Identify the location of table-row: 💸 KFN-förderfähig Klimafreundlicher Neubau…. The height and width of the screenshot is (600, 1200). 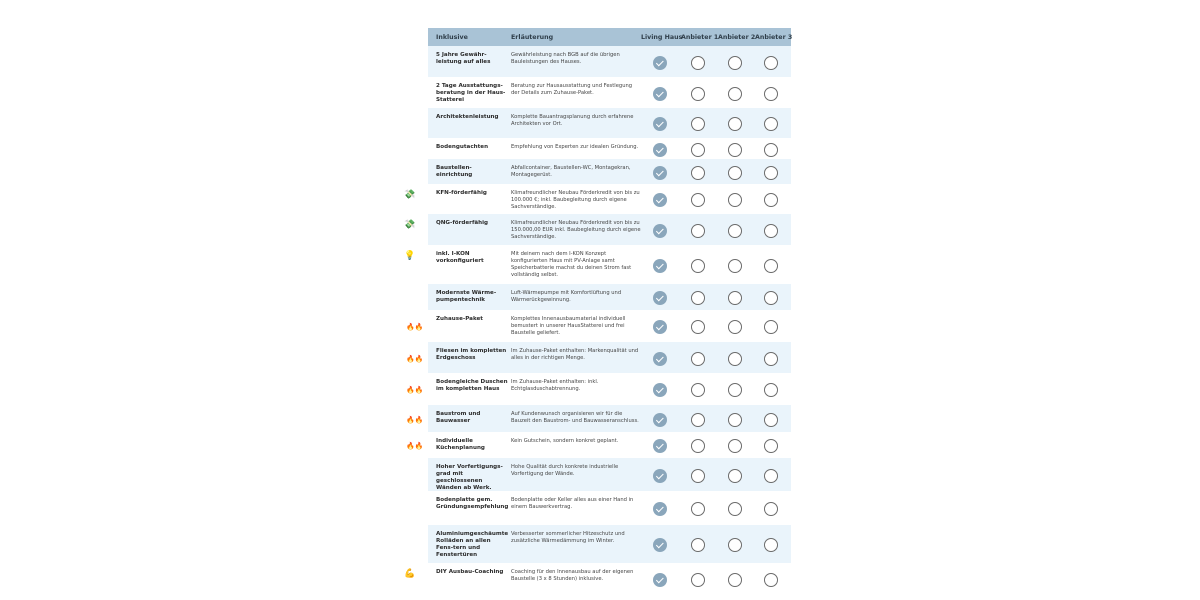
(597, 199).